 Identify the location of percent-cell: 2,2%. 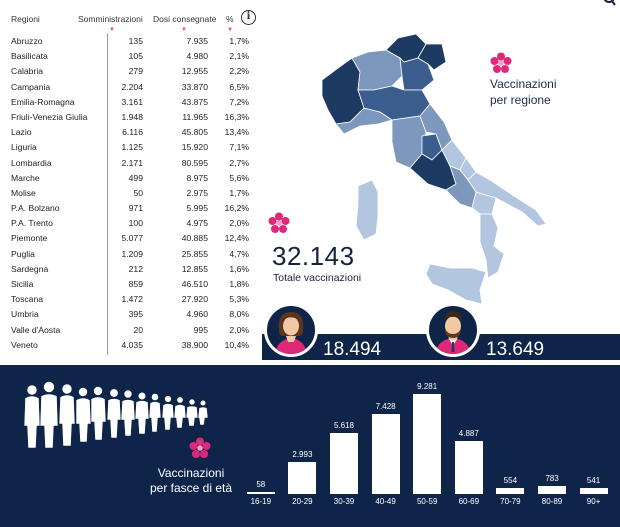
(239, 71).